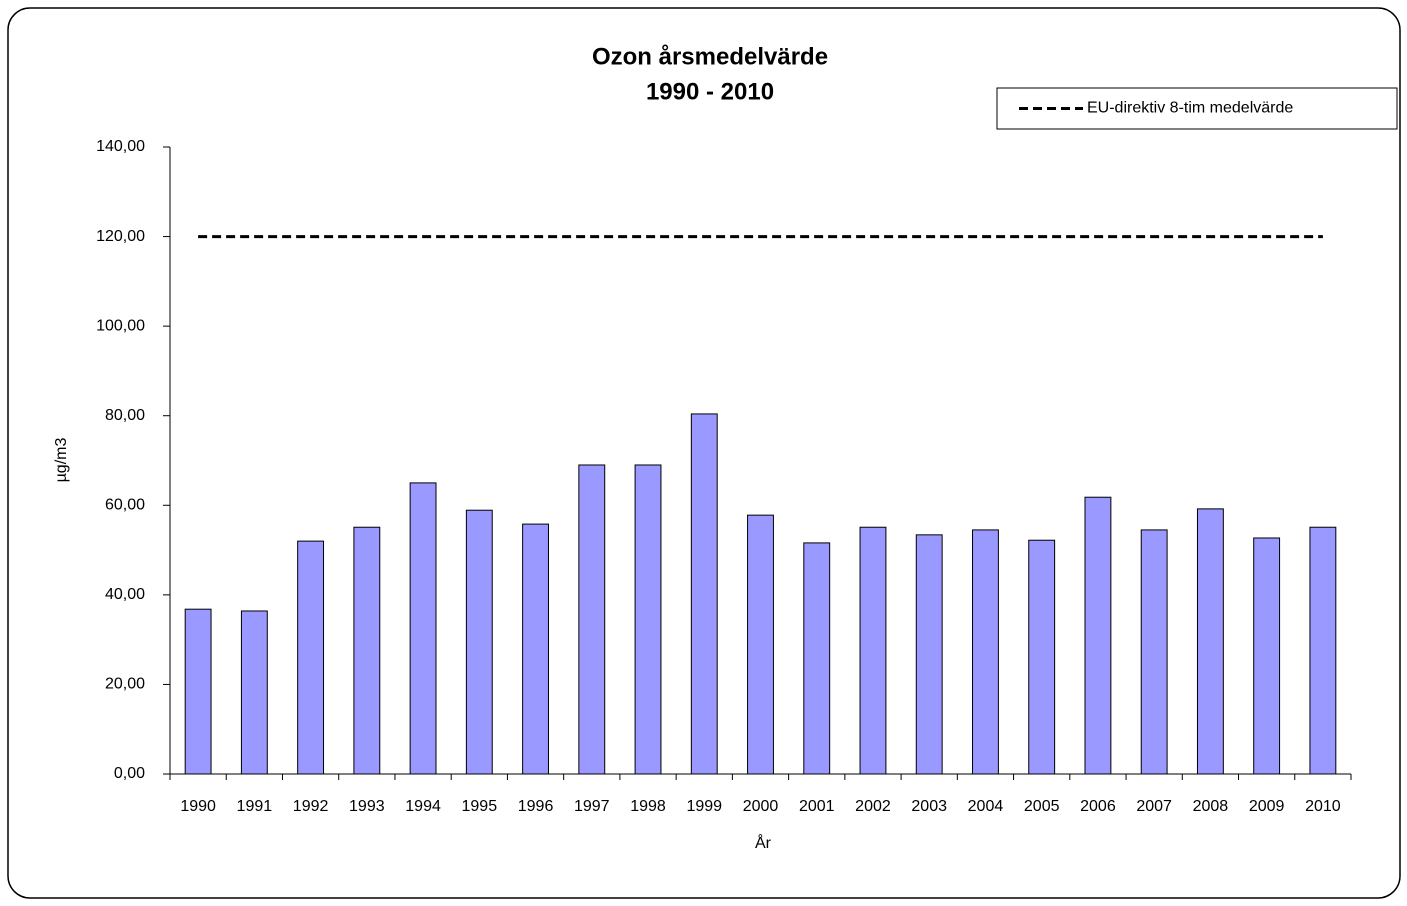 The height and width of the screenshot is (906, 1407). Describe the element at coordinates (198, 806) in the screenshot. I see `x-tick-label: 1990` at that location.